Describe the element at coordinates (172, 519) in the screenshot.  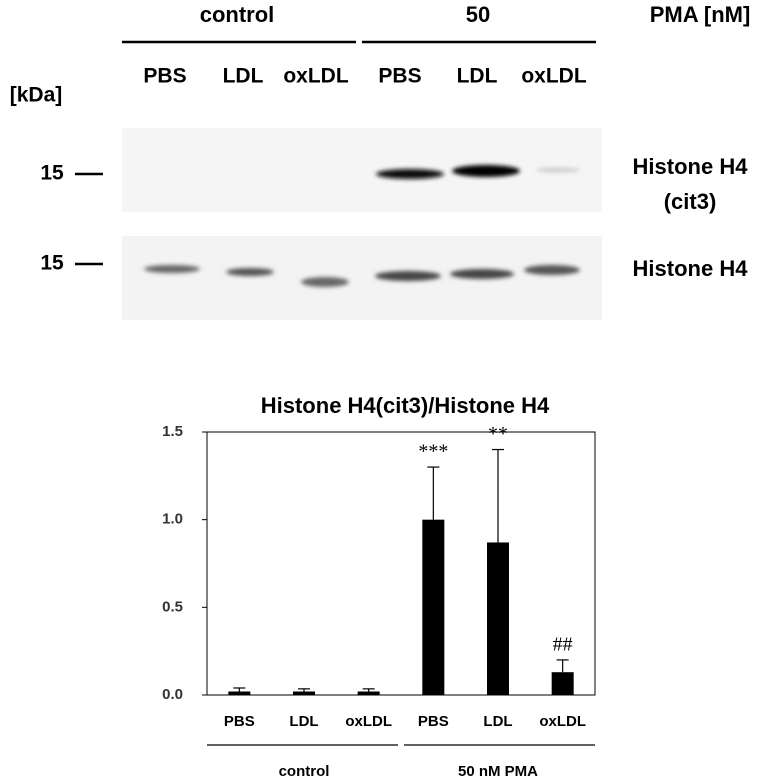
I see `y-tick-label: 1.0` at that location.